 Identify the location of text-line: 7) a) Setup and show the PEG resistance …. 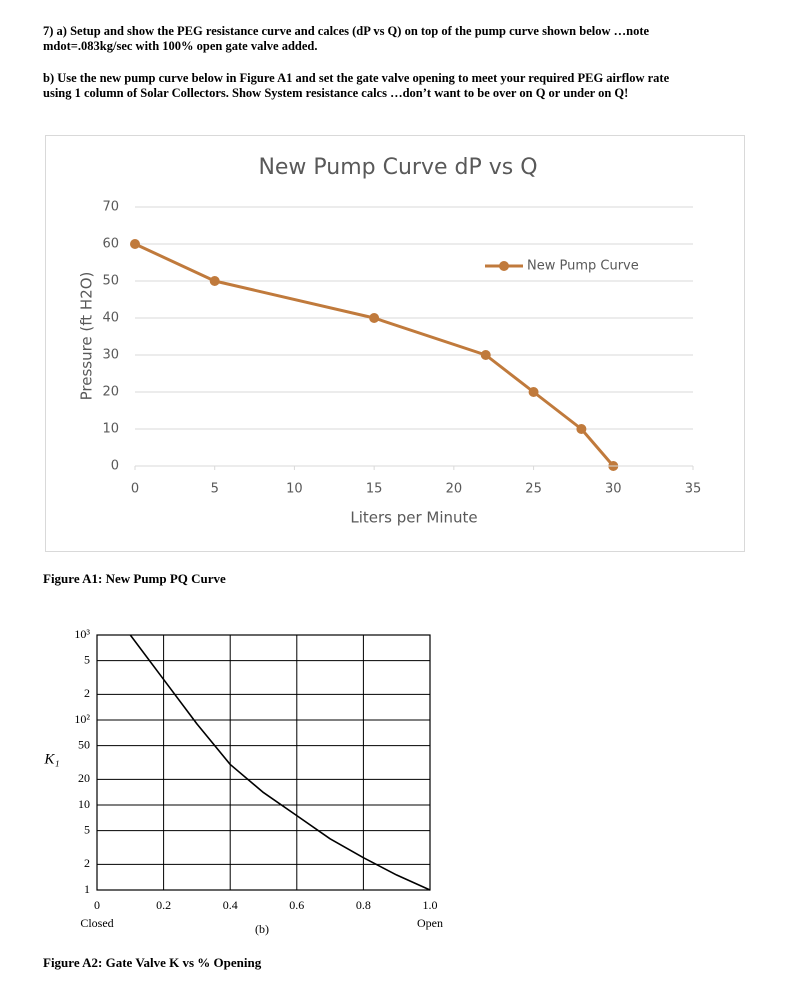
(346, 31).